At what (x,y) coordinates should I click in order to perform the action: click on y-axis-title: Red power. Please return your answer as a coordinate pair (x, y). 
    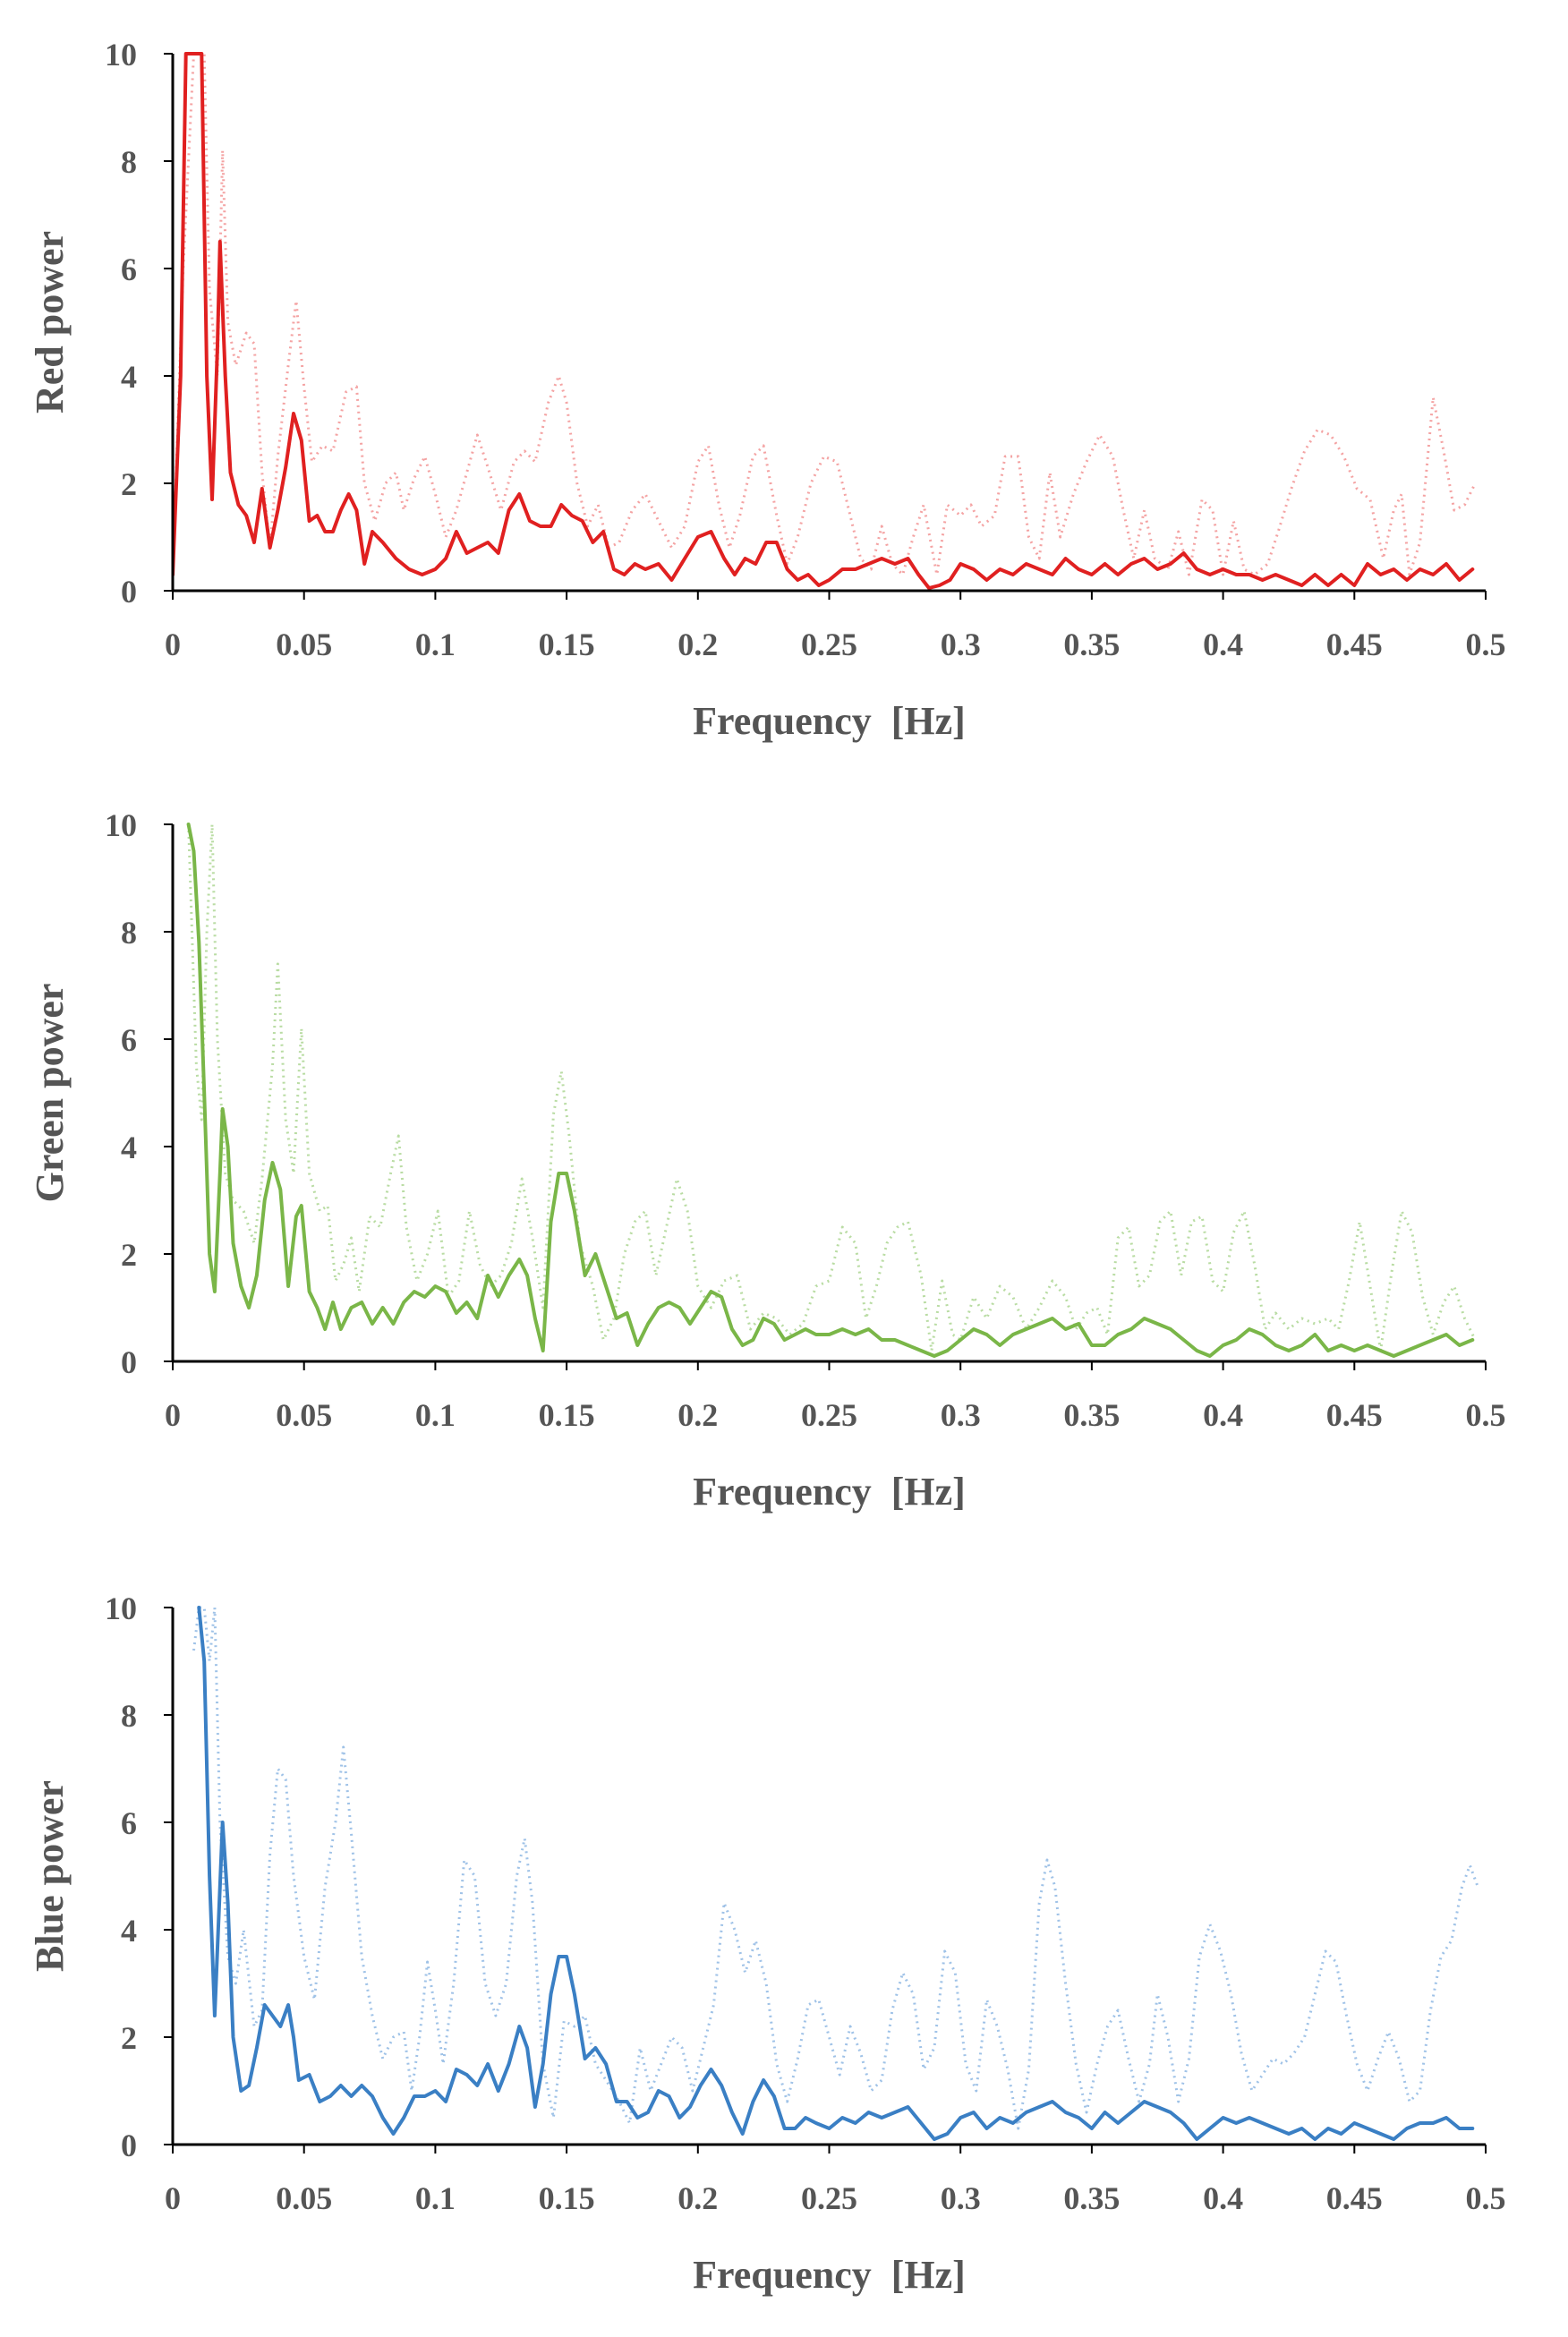
    Looking at the image, I should click on (50, 322).